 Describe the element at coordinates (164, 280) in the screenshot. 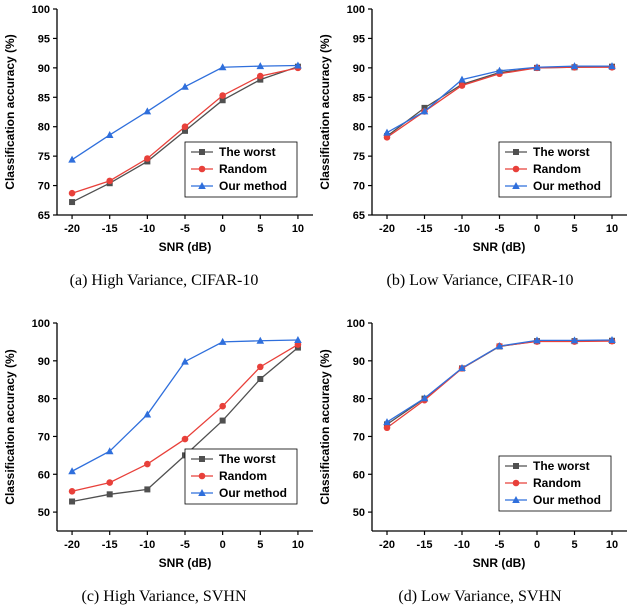

I see `panel-caption: (a) High Variance, CIFAR-10` at that location.